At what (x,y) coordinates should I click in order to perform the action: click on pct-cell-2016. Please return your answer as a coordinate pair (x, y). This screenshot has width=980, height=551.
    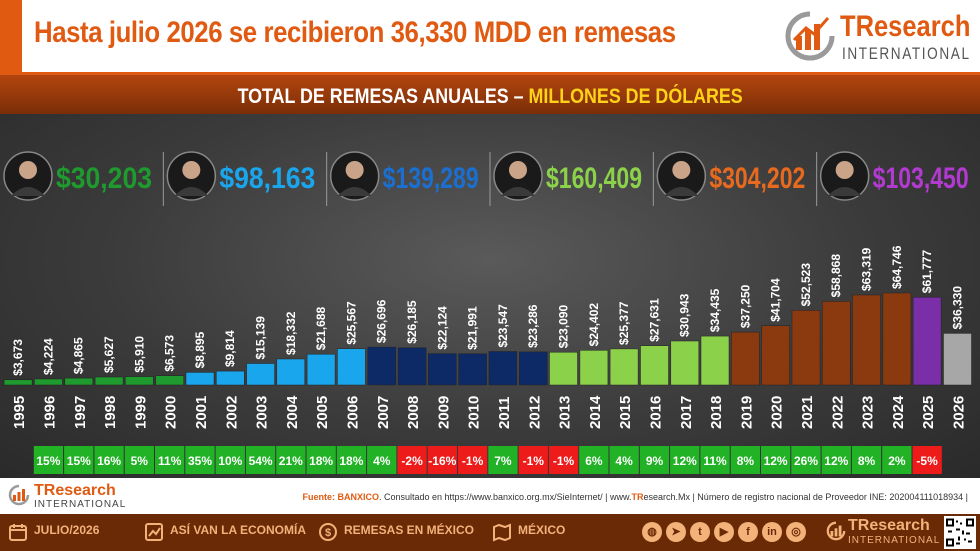
    Looking at the image, I should click on (654, 460).